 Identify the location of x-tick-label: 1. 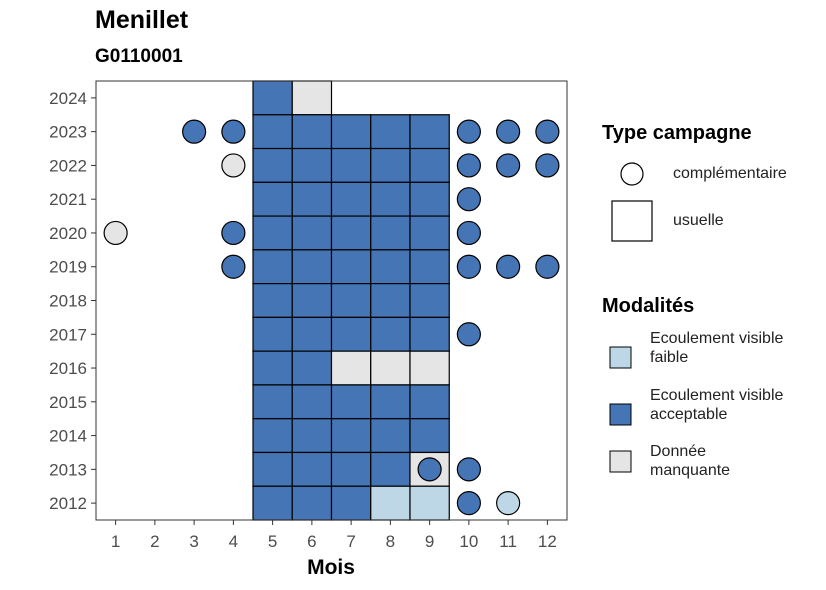
(115, 541).